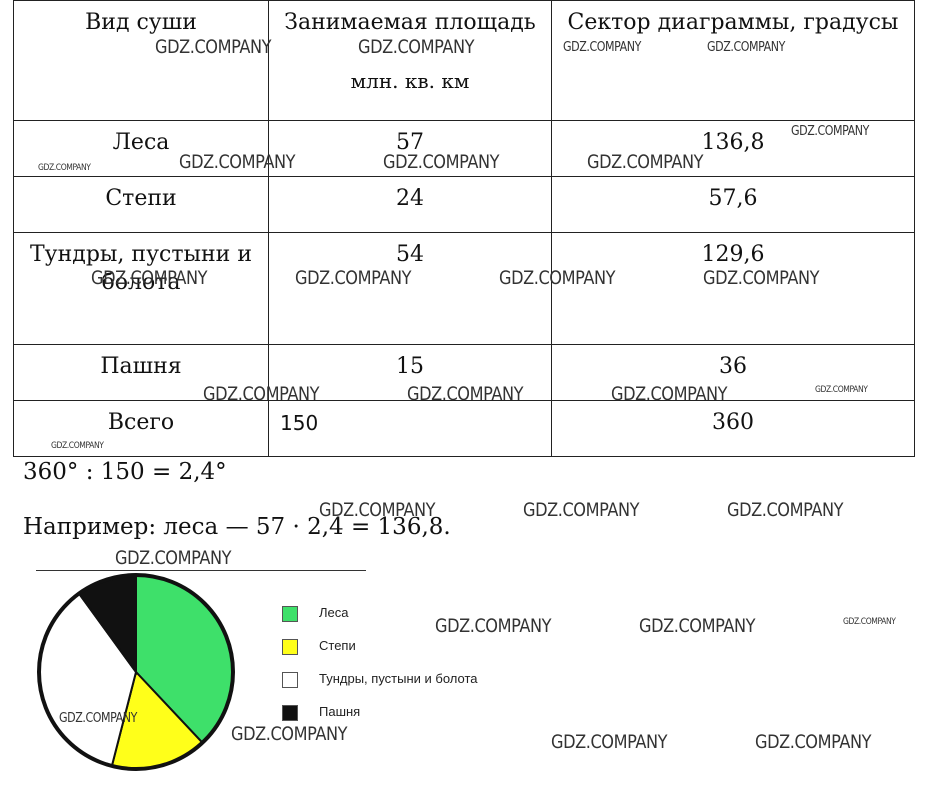 This screenshot has width=925, height=789. I want to click on pie-chart, so click(136, 672).